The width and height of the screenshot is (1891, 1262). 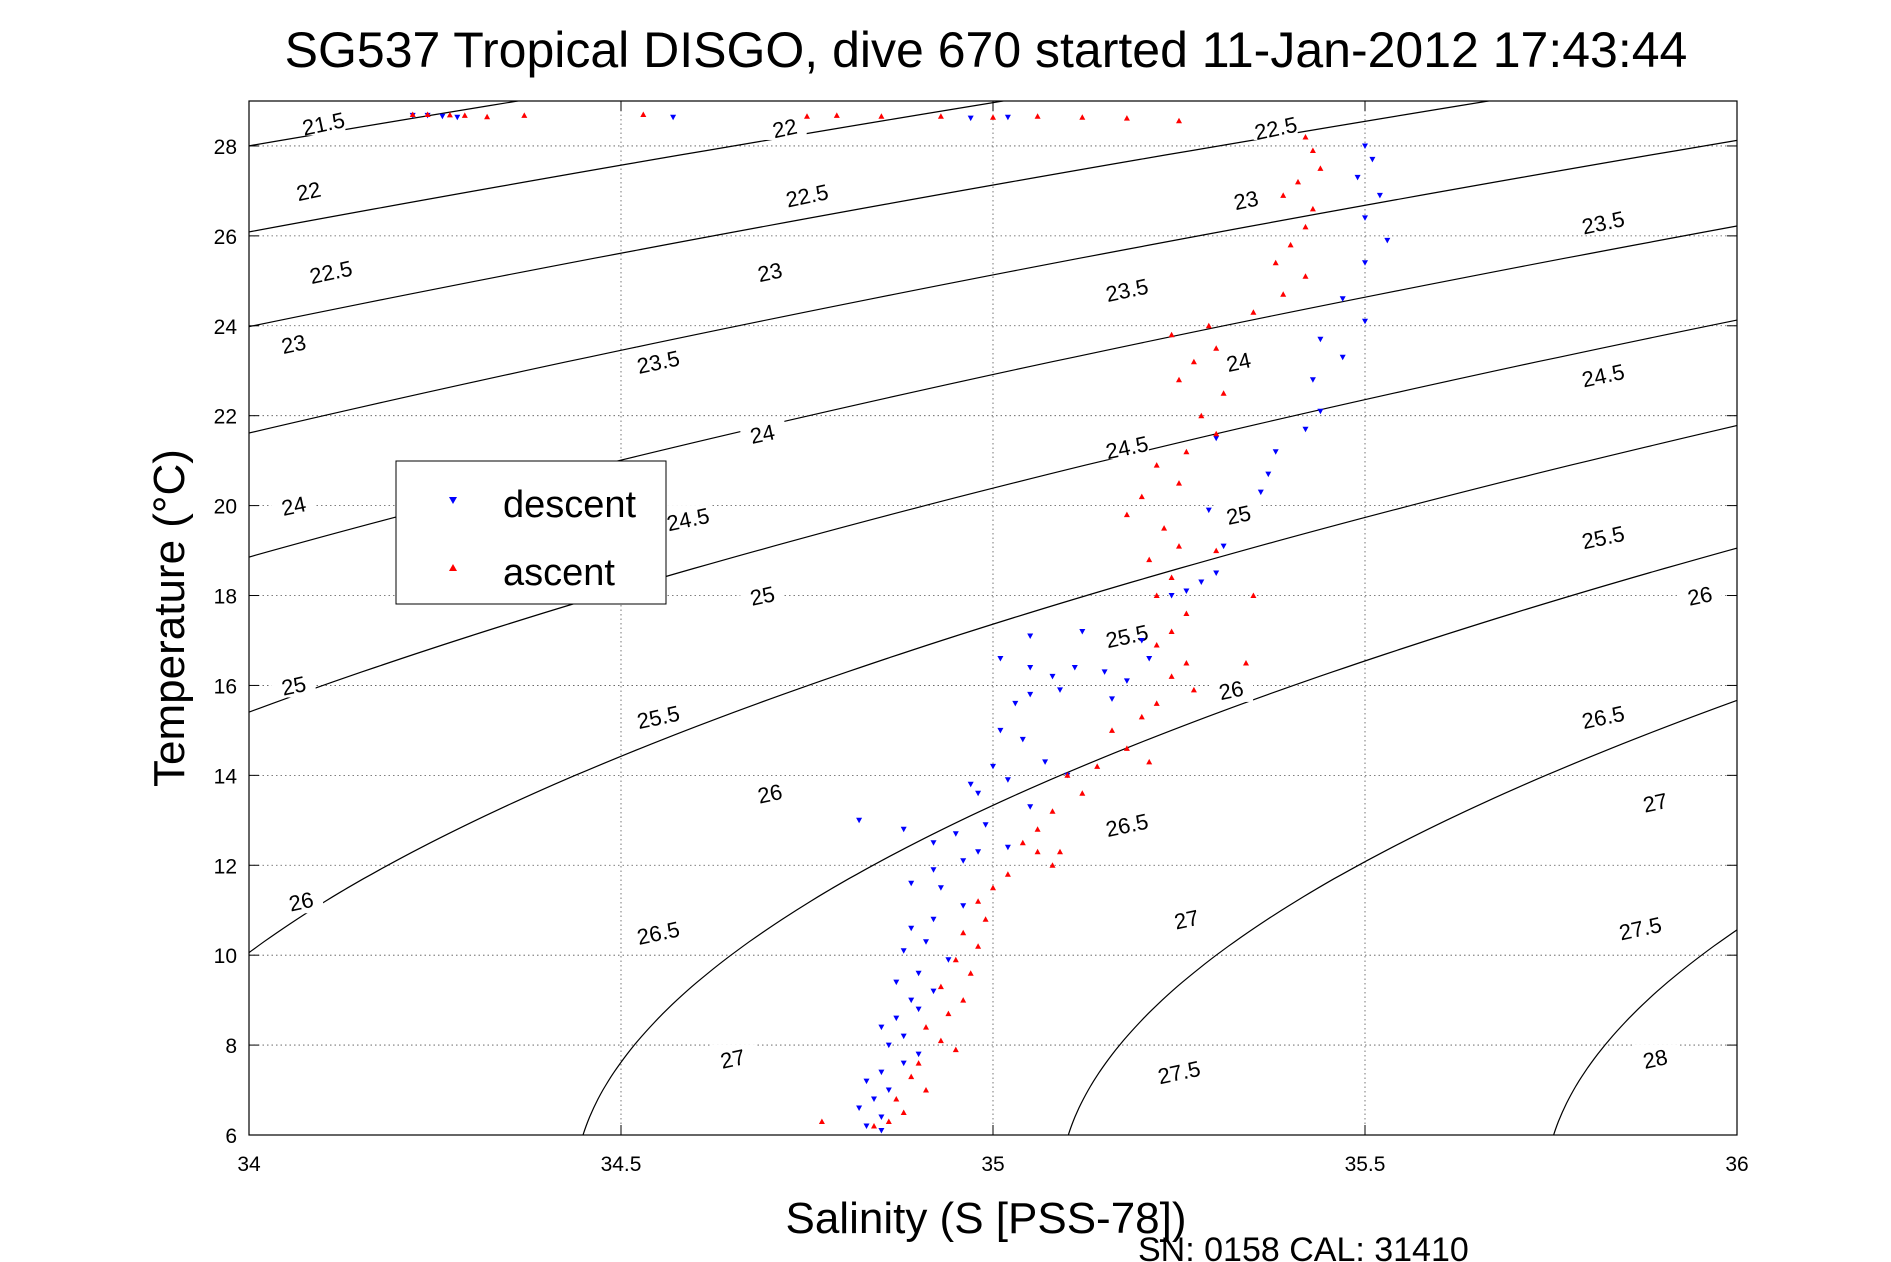 I want to click on y-tick-label: 18, so click(x=225, y=597).